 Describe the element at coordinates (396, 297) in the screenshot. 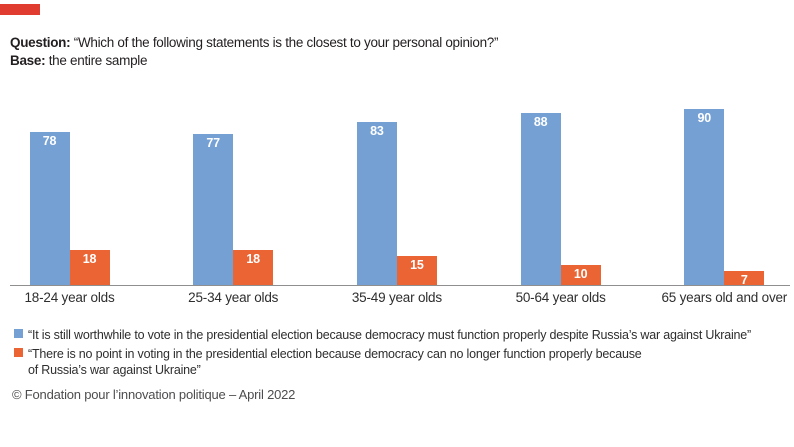

I see `category-label: 35-49 year olds` at that location.